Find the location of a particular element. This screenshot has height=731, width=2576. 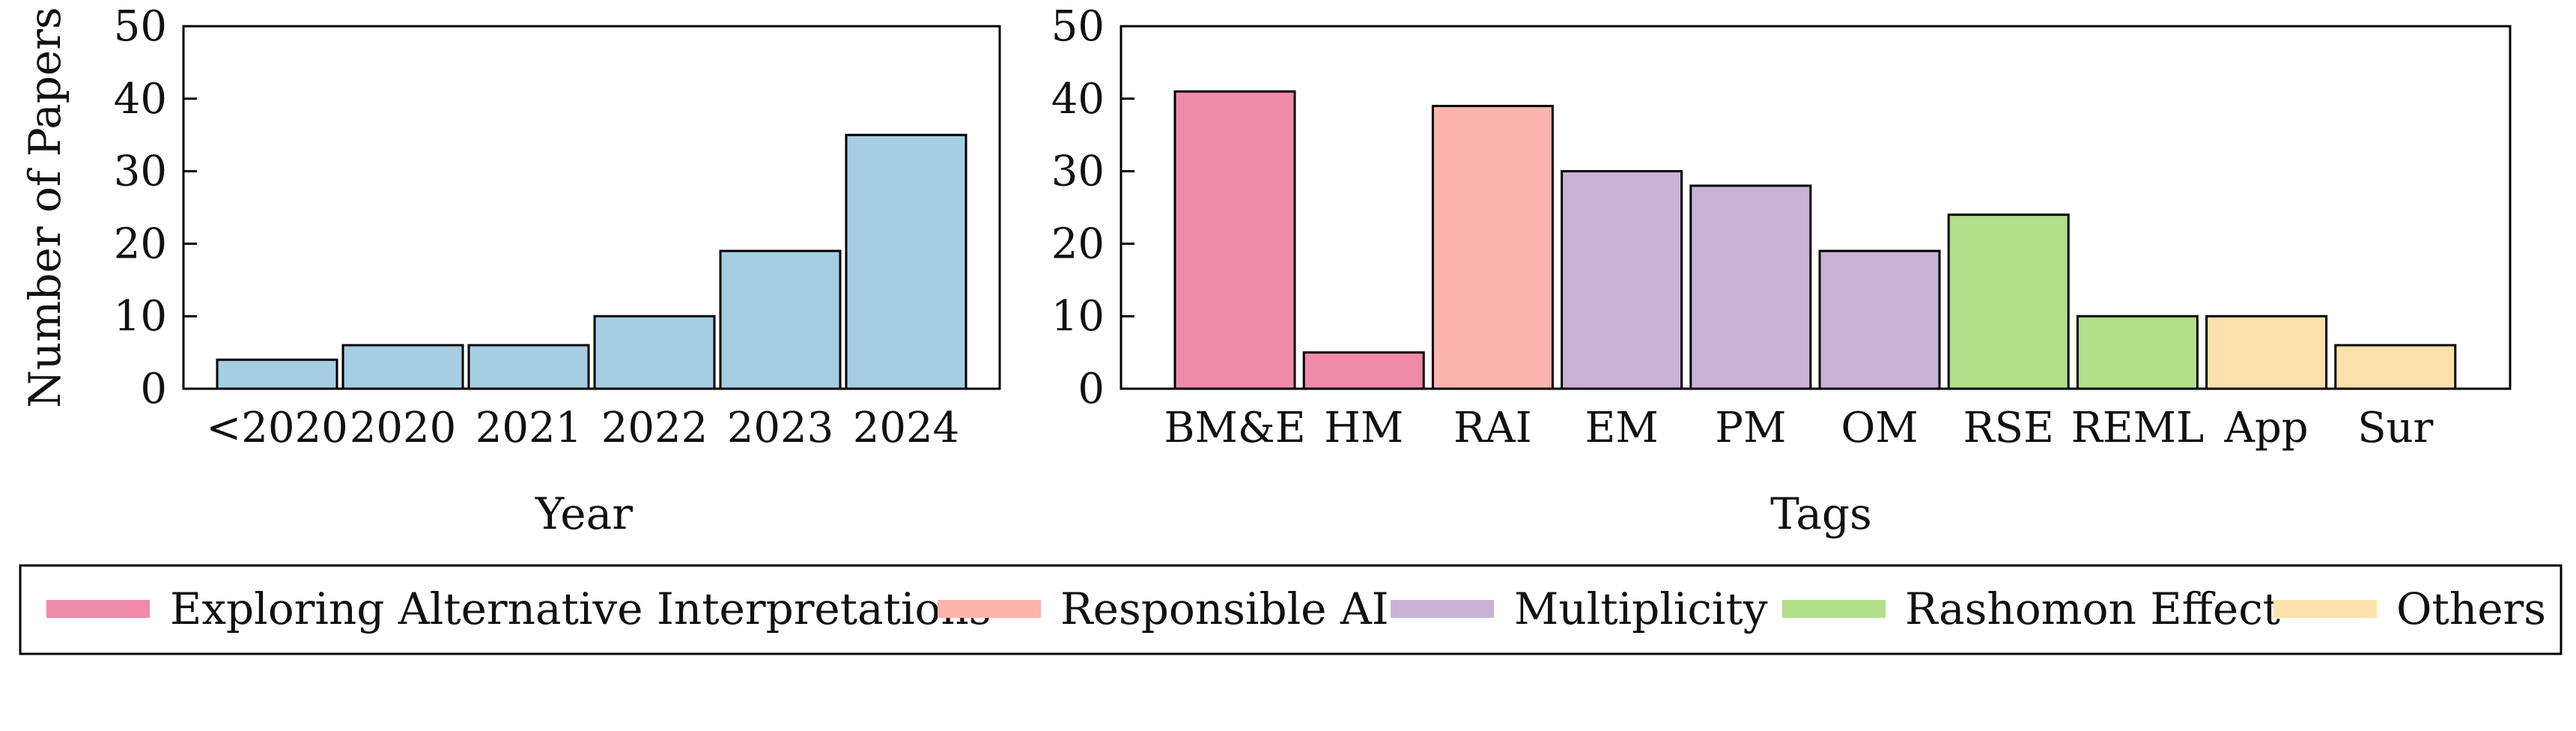

year-bar-2022 is located at coordinates (654, 352).